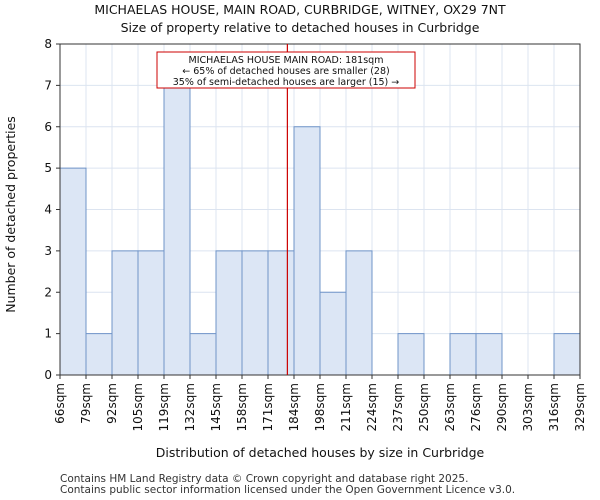 Image resolution: width=600 pixels, height=500 pixels. I want to click on x-tick-label: 329sqm, so click(580, 407).